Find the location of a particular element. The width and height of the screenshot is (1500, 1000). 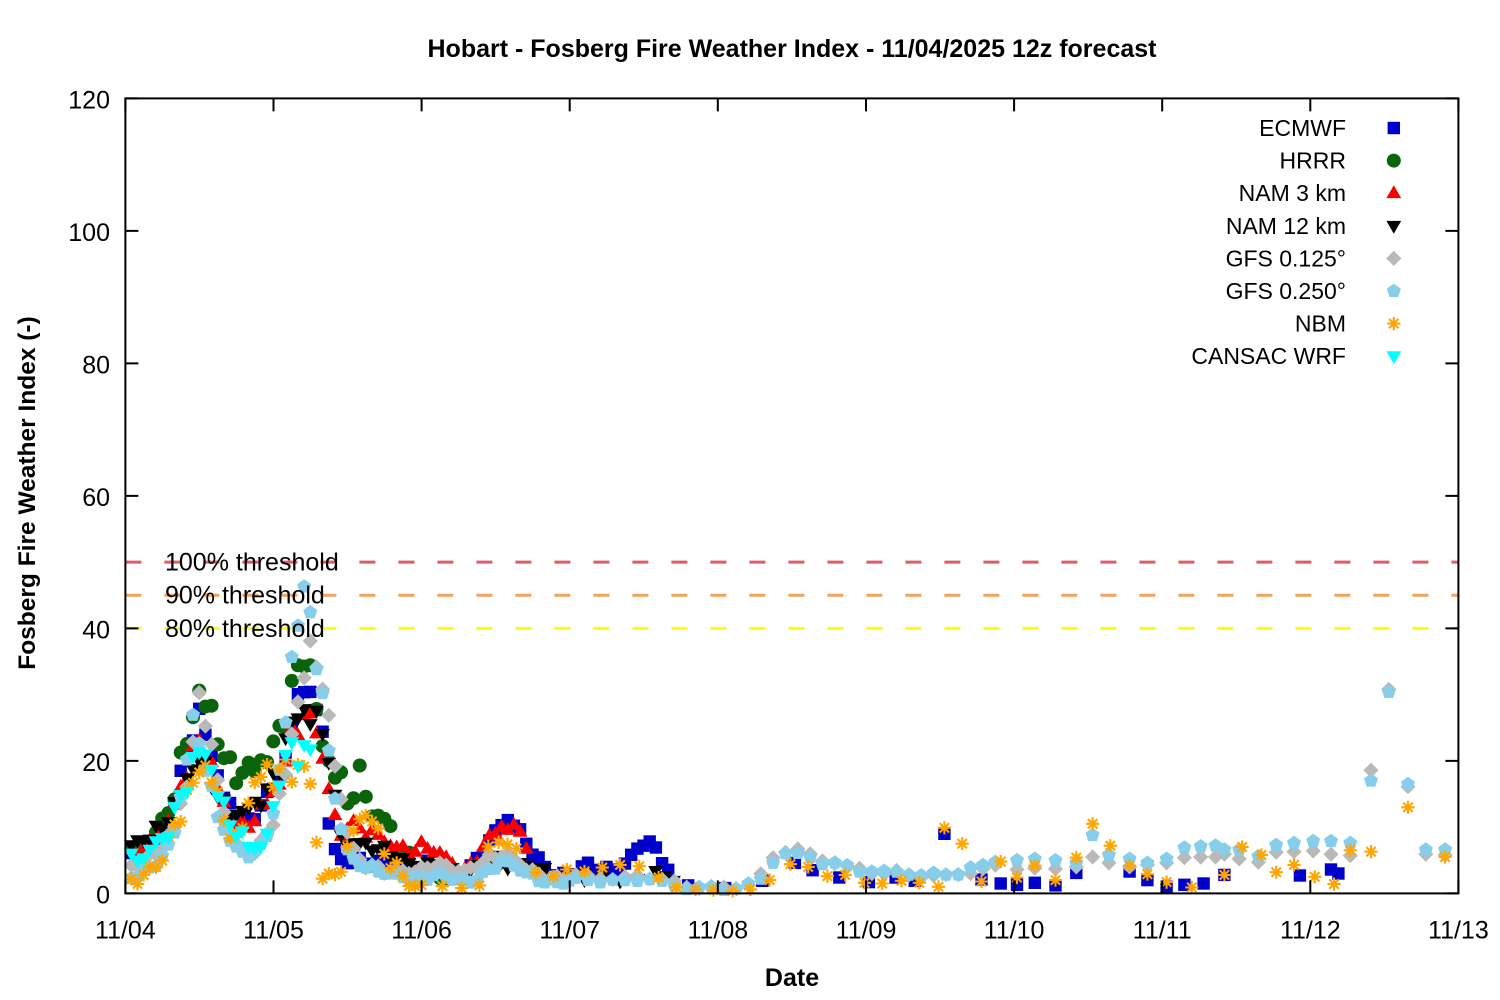

svg-text: 11/04 is located at coordinates (125, 931).